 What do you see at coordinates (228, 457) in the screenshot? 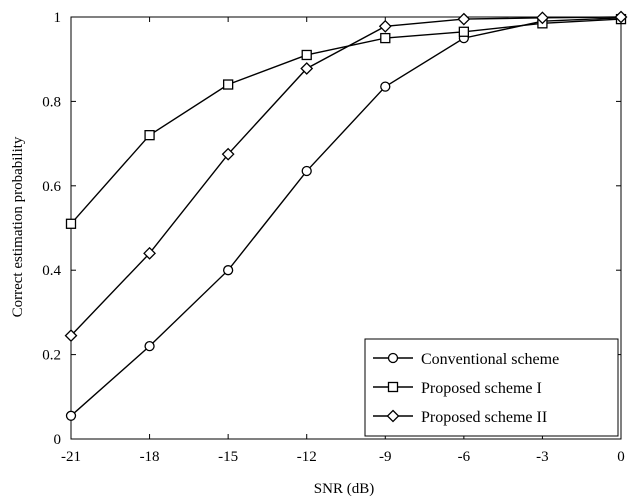
I see `x-tick-label: -15` at bounding box center [228, 457].